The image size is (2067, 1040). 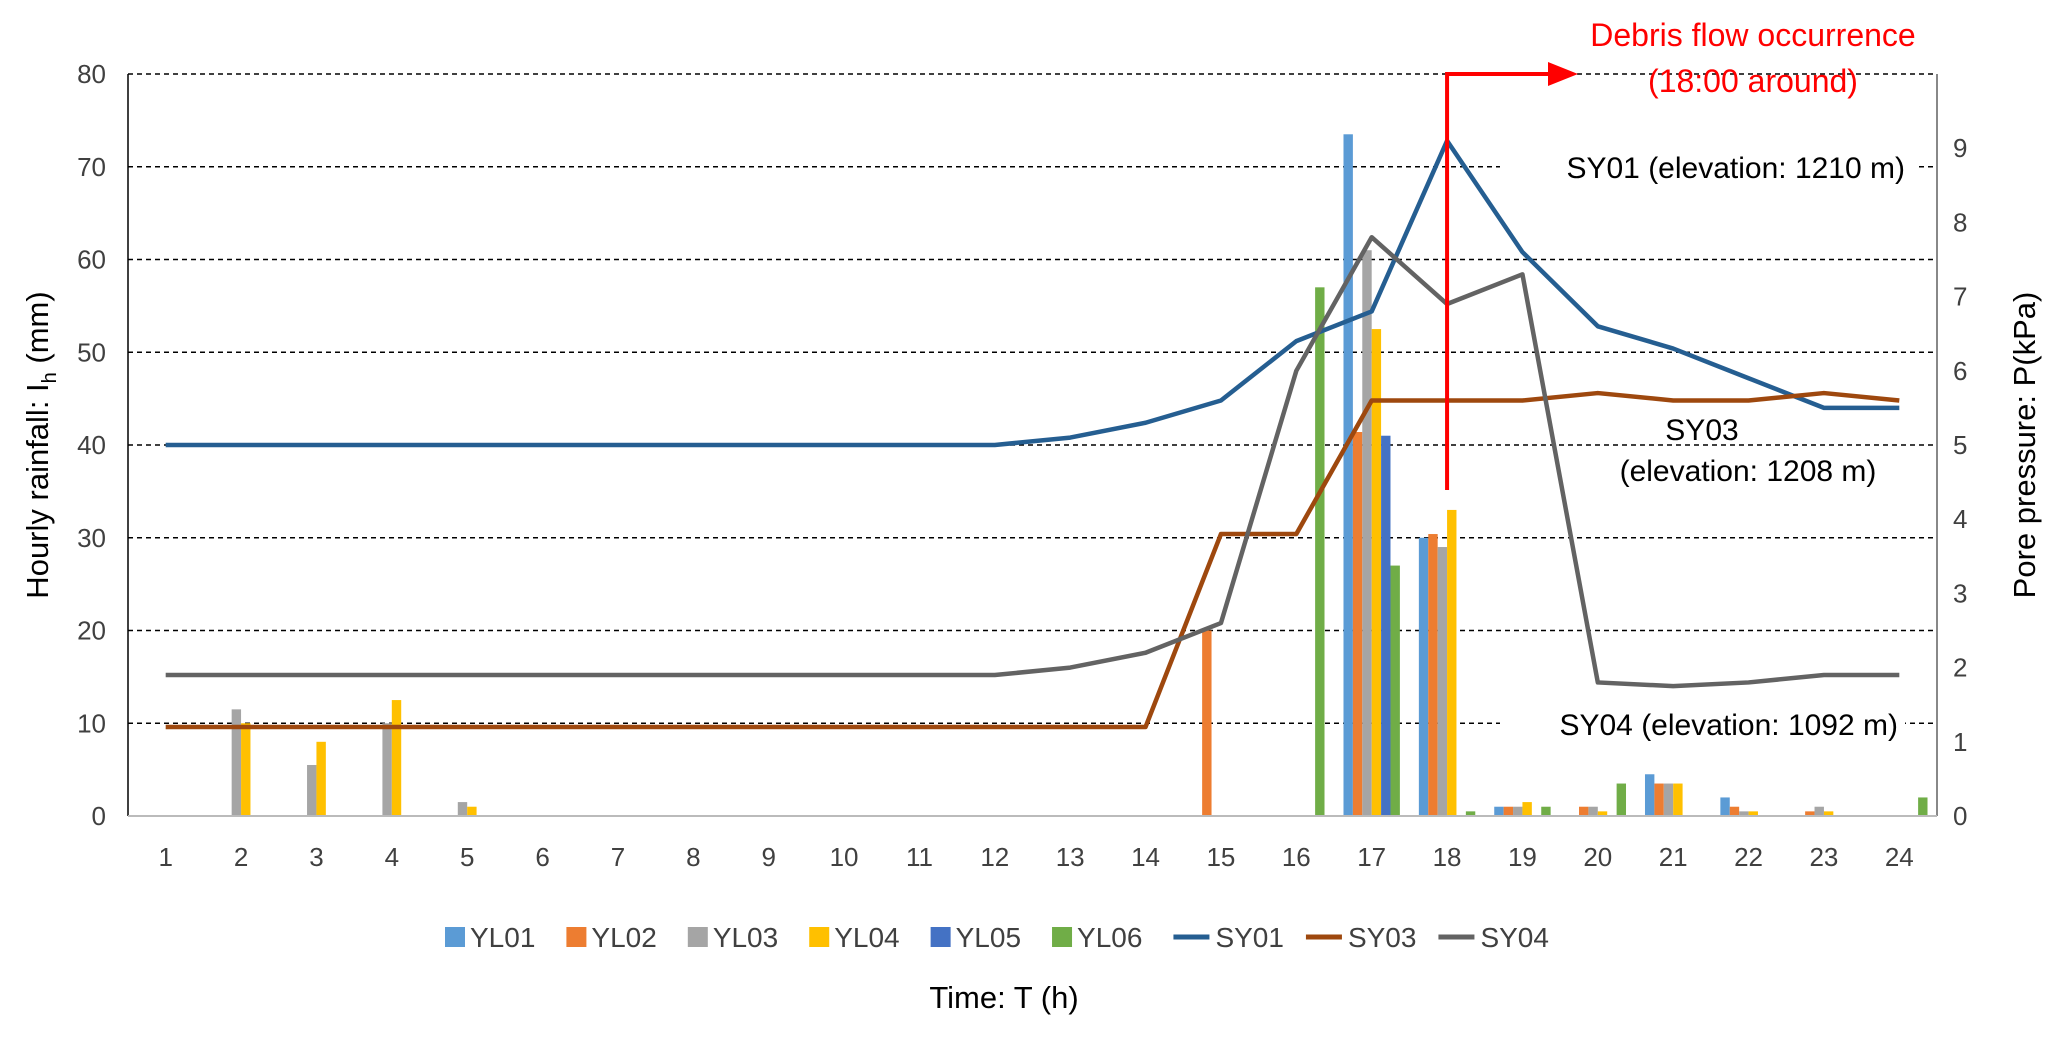 I want to click on x-tick-label: 20, so click(x=1597, y=857).